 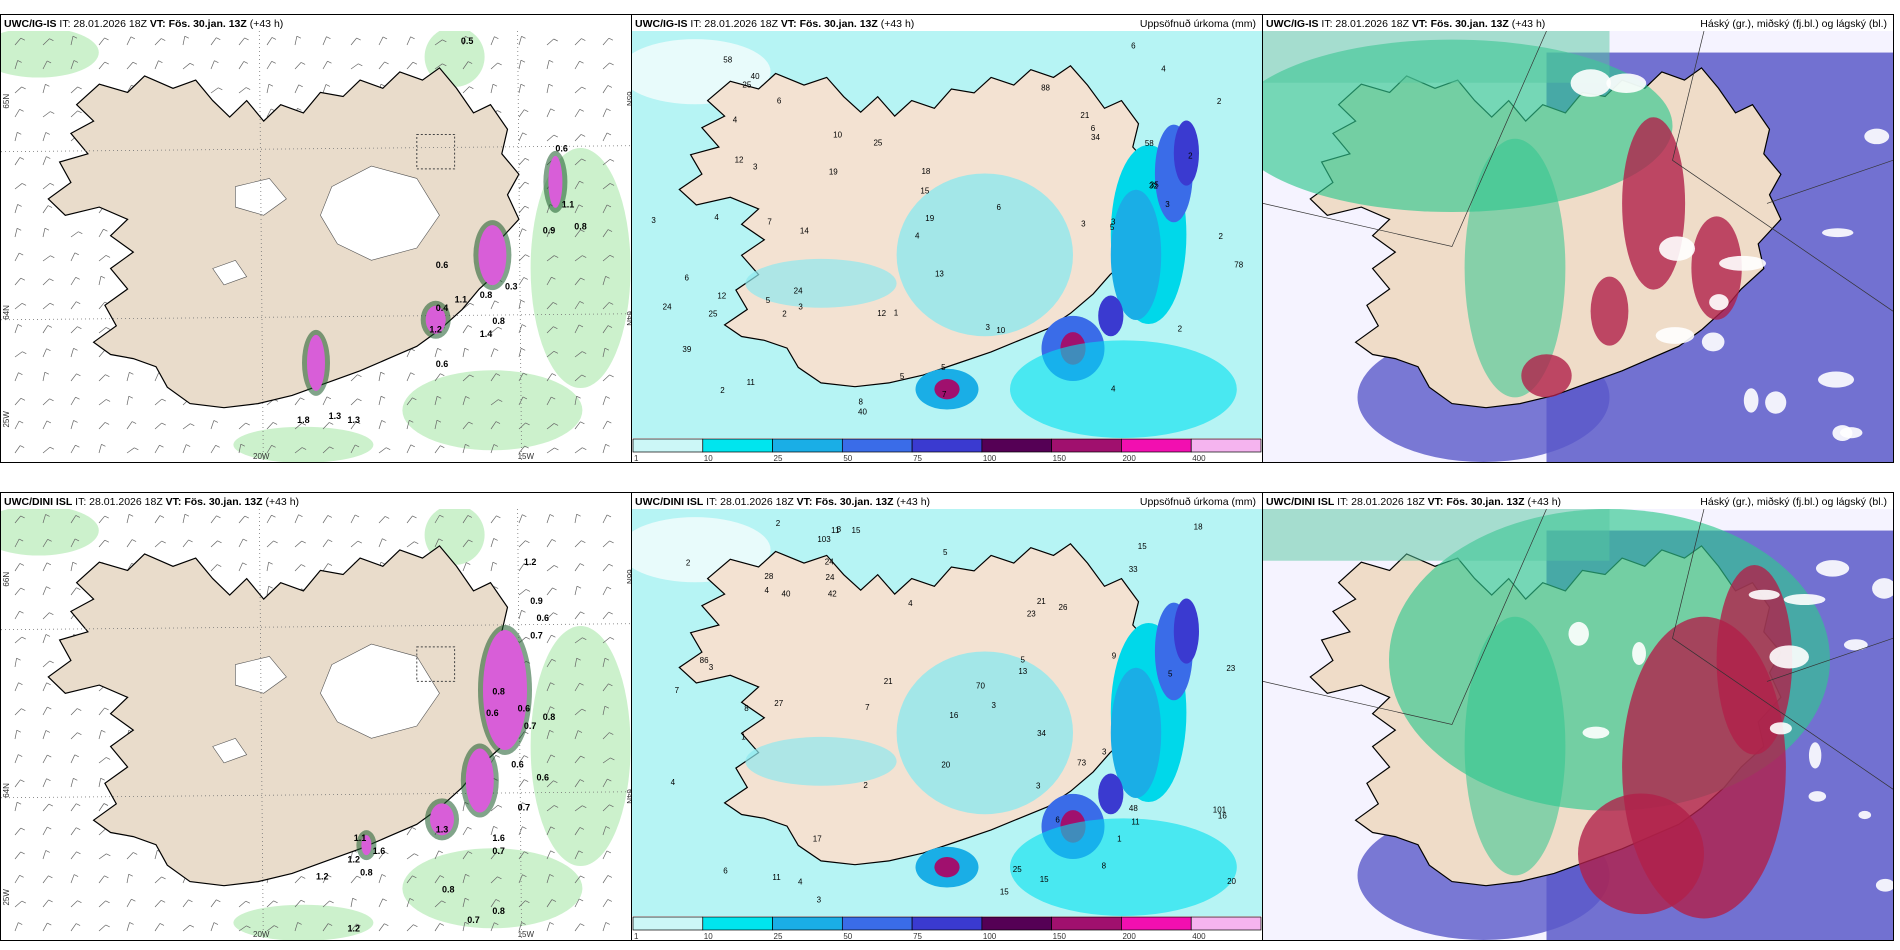 What do you see at coordinates (303, 420) in the screenshot?
I see `precip-value-label: 1.8` at bounding box center [303, 420].